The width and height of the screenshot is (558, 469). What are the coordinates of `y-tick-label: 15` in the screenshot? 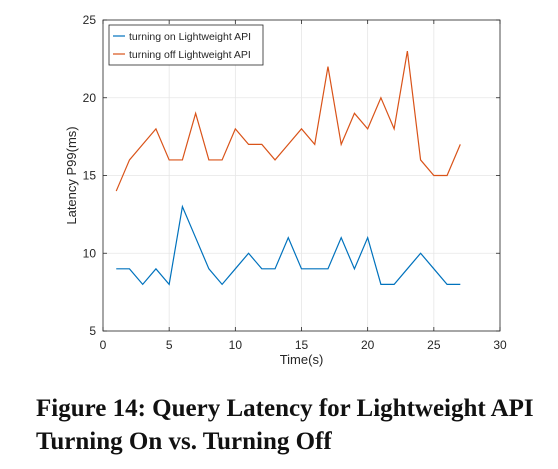 It's located at (90, 176).